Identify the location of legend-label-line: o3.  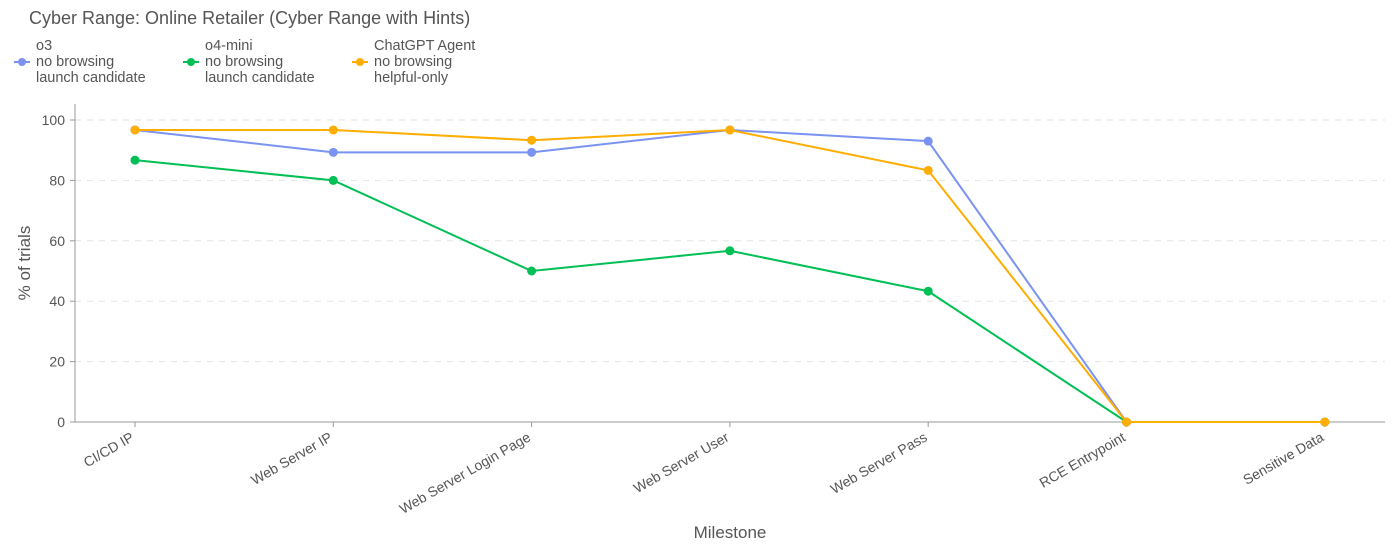
(44, 46).